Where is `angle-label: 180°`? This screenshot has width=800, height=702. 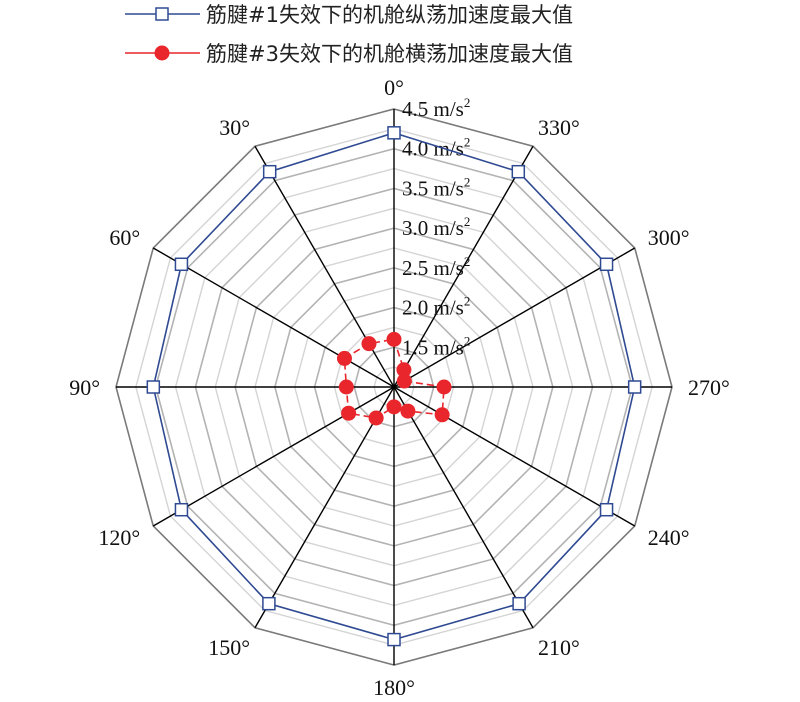
angle-label: 180° is located at coordinates (394, 687).